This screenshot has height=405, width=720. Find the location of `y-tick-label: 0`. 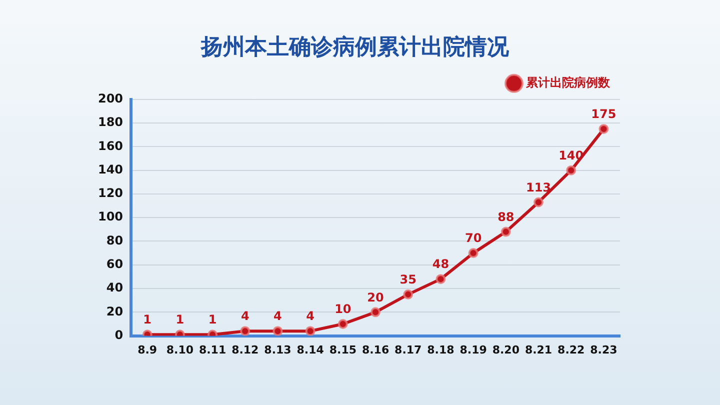

y-tick-label: 0 is located at coordinates (119, 335).